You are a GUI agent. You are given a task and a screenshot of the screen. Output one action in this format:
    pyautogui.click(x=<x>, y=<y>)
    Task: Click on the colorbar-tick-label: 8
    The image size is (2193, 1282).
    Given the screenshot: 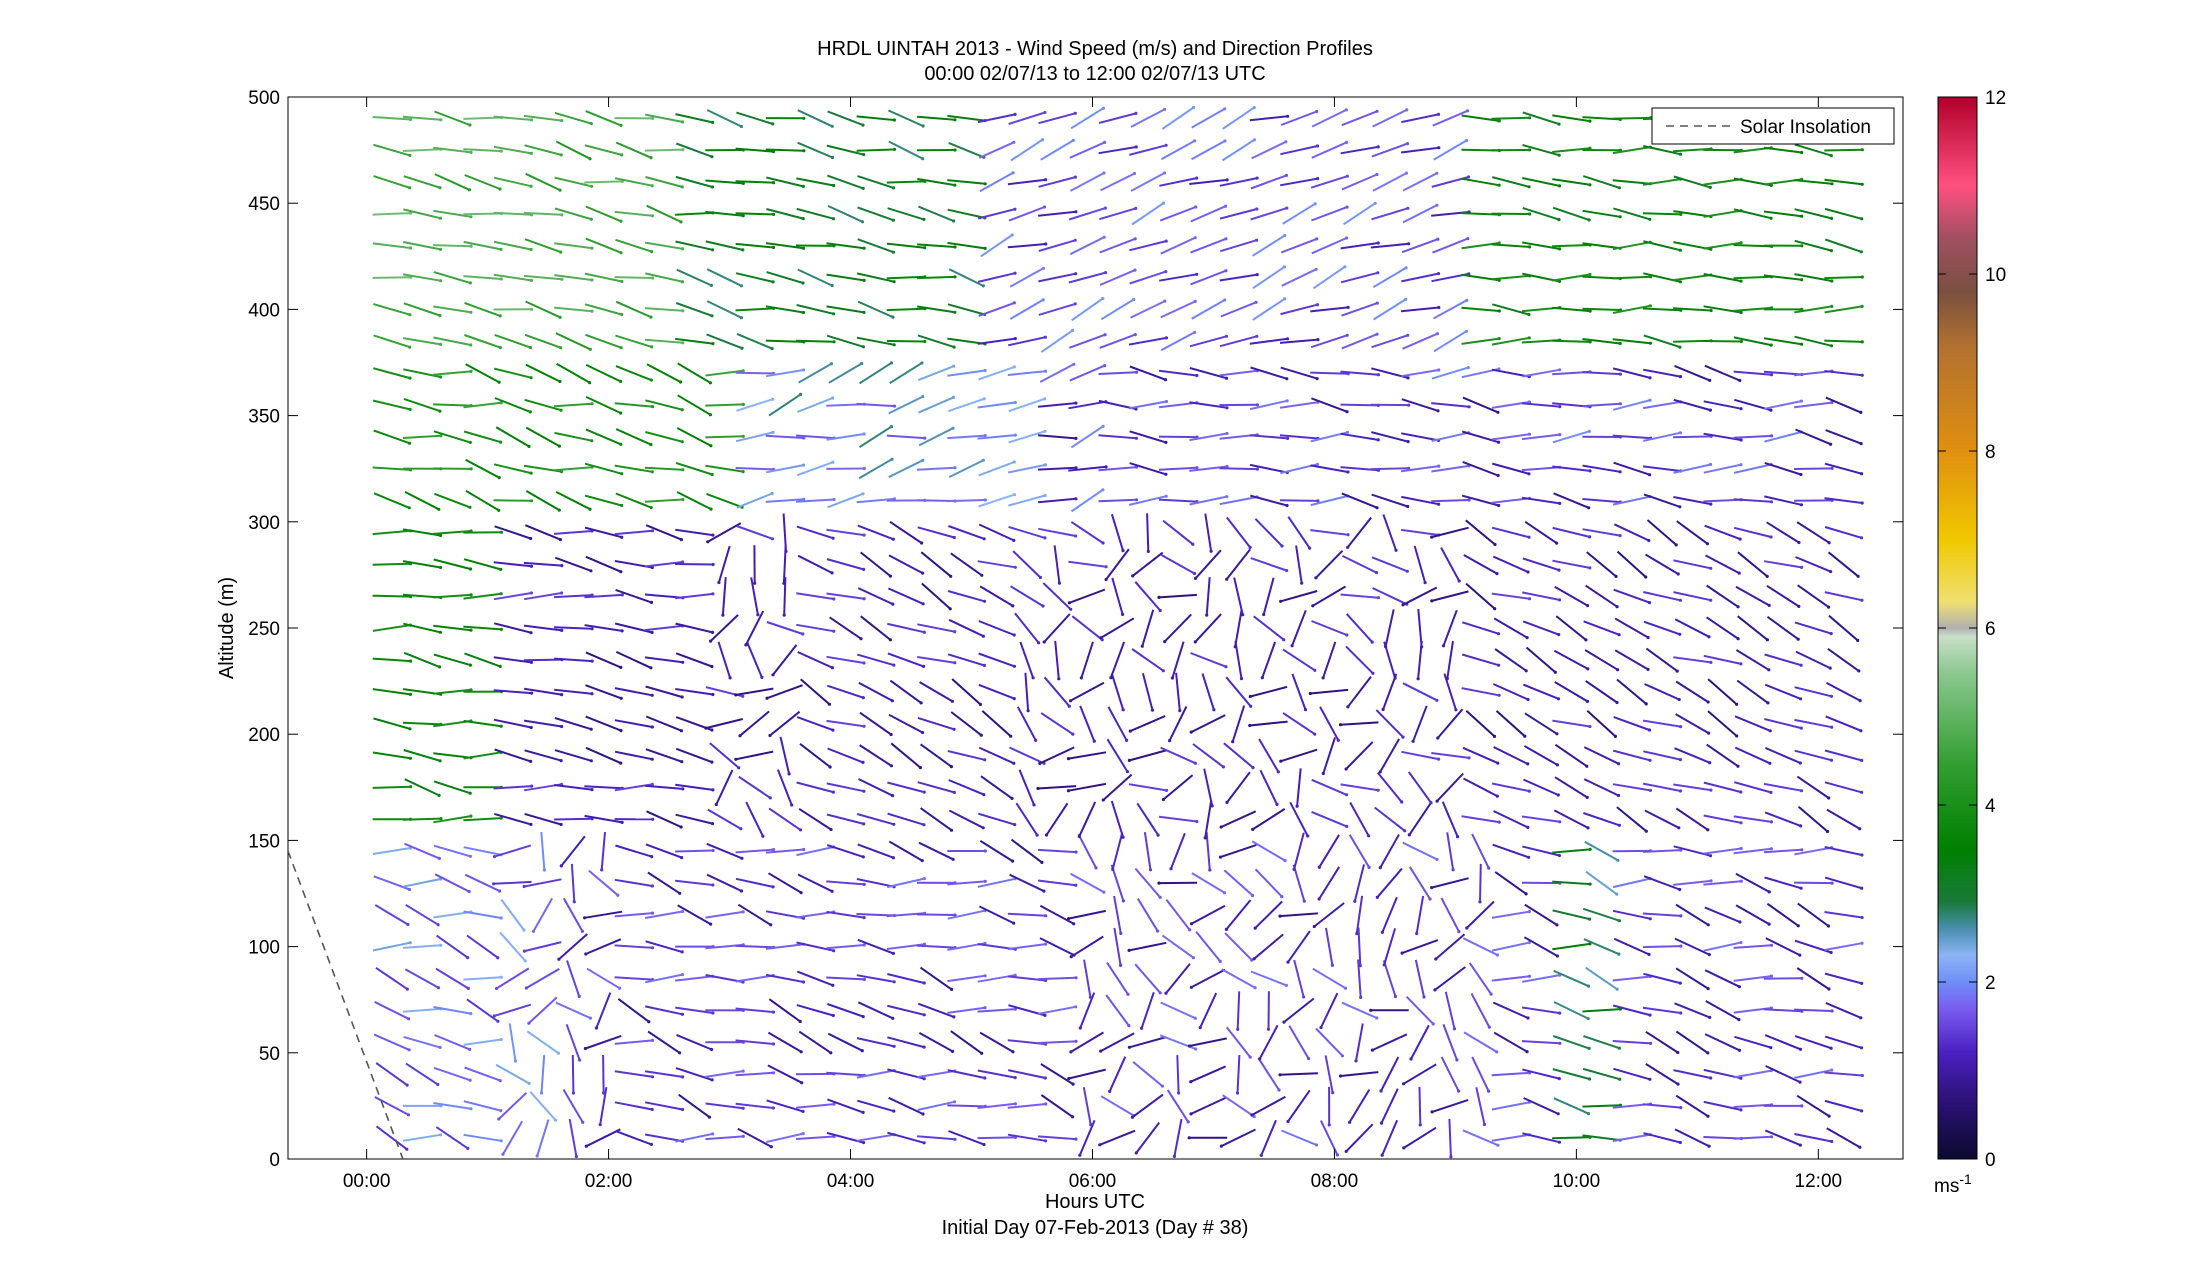 What is the action you would take?
    pyautogui.click(x=1990, y=452)
    